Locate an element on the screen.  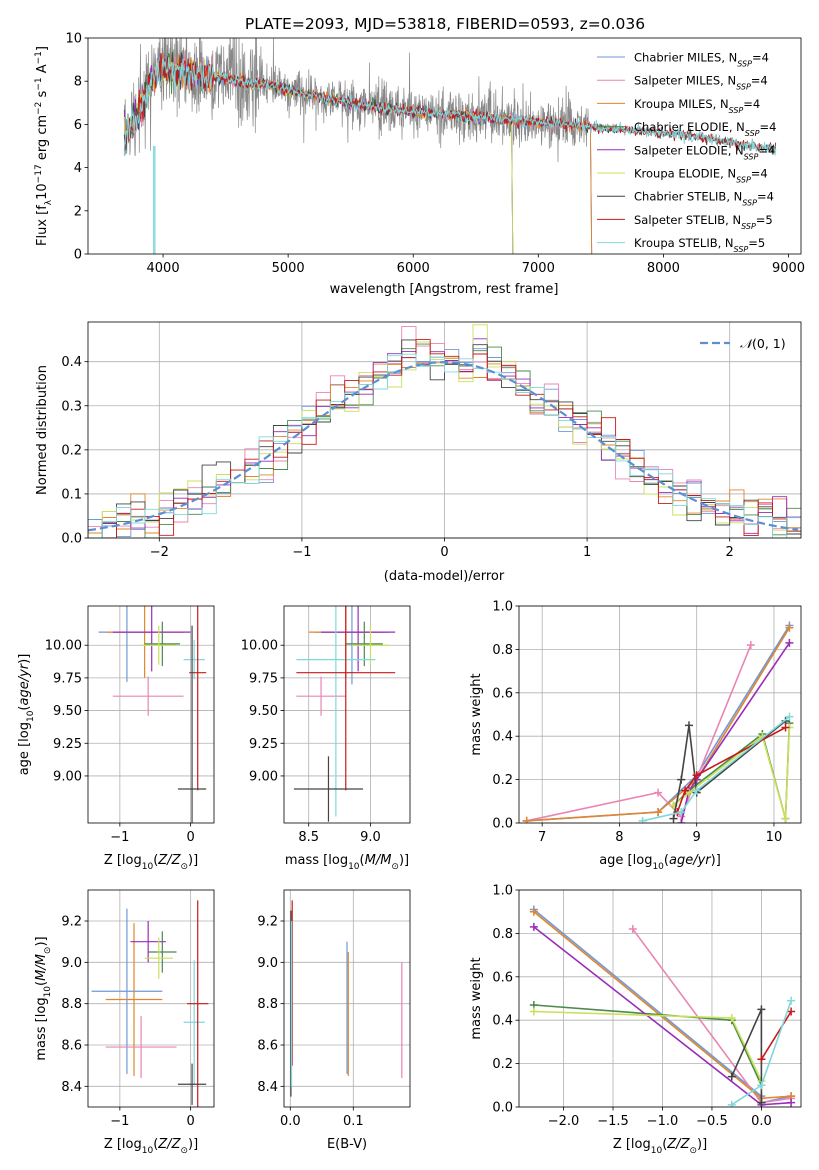
legend-entry: Salpeter ELODIE, NSSP=4 is located at coordinates (704, 152).